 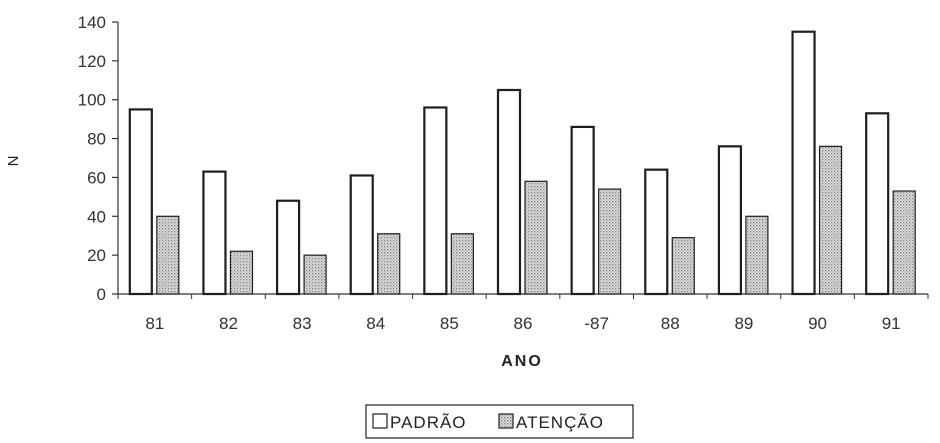 What do you see at coordinates (670, 323) in the screenshot?
I see `x-tick-label: 88` at bounding box center [670, 323].